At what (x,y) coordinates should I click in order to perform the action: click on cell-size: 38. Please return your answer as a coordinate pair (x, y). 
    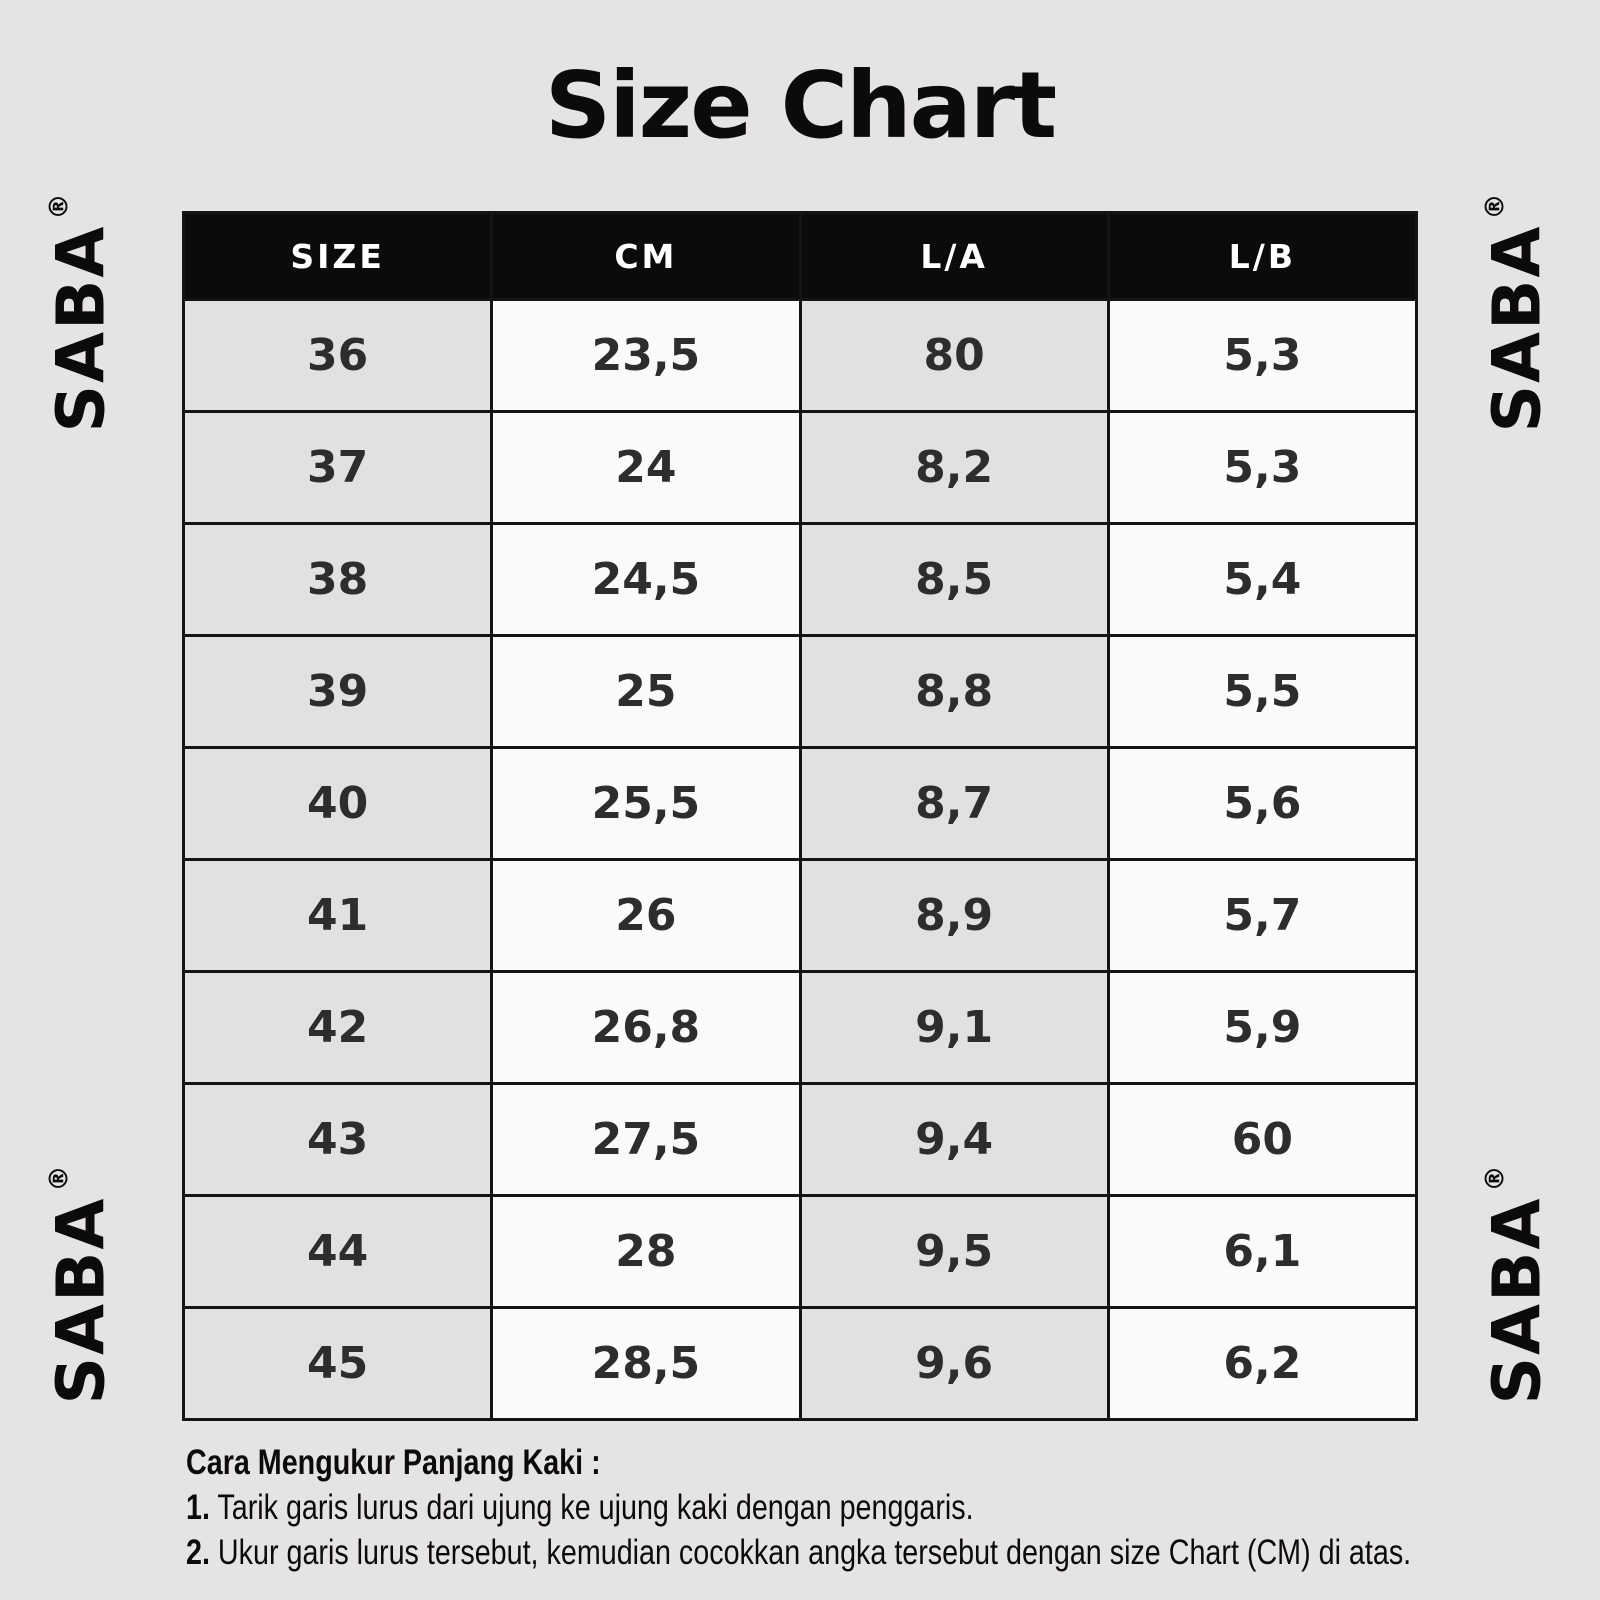
    Looking at the image, I should click on (337, 579).